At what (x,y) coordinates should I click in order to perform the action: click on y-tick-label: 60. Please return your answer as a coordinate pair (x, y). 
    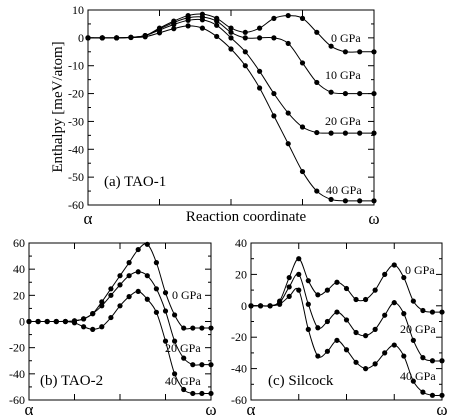
    Looking at the image, I should click on (19, 243).